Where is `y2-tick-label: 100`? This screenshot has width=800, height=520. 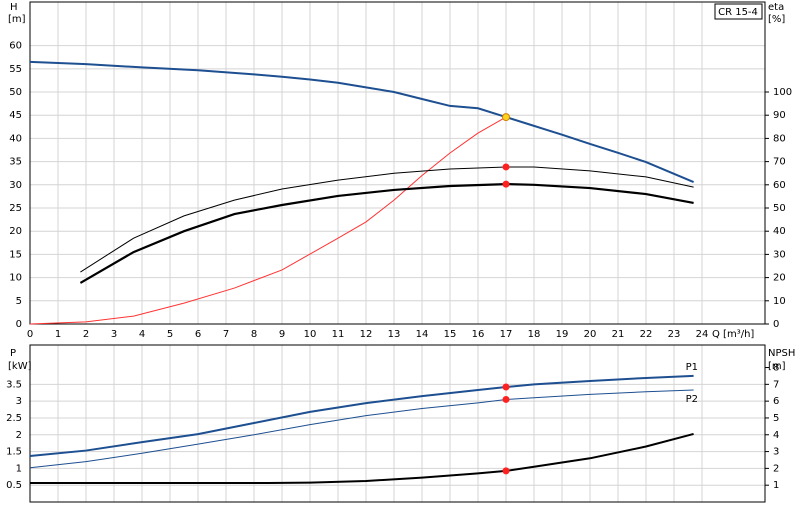
y2-tick-label: 100 is located at coordinates (782, 92).